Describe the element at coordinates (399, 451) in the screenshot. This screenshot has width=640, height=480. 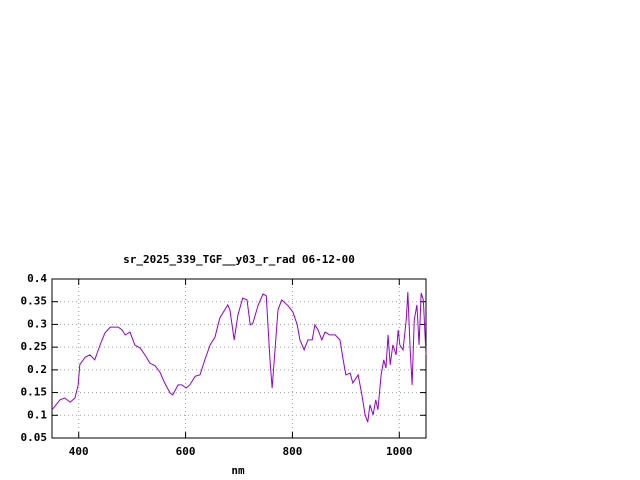
I see `x-tick-label: 1000` at that location.